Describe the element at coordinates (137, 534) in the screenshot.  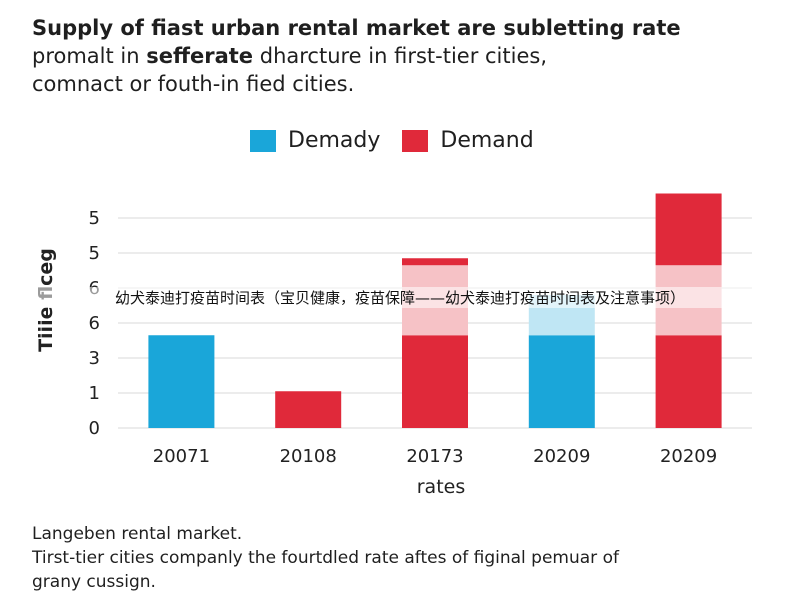
I see `footer-line-1: Langeben rental market.` at that location.